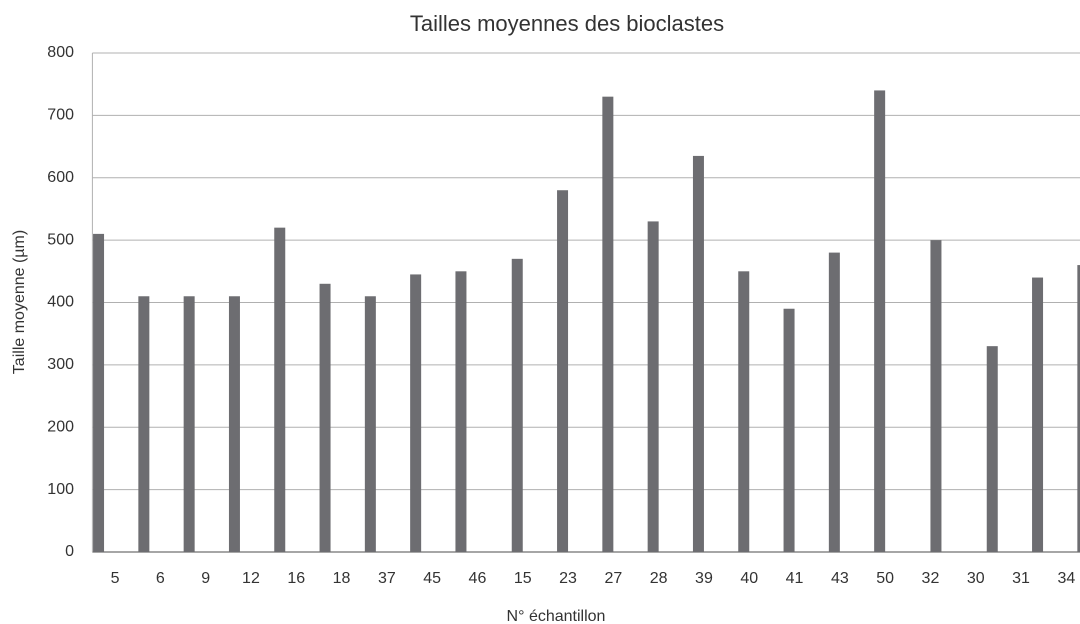 This screenshot has width=1080, height=624. What do you see at coordinates (60, 364) in the screenshot?
I see `y-tick-label: 300` at bounding box center [60, 364].